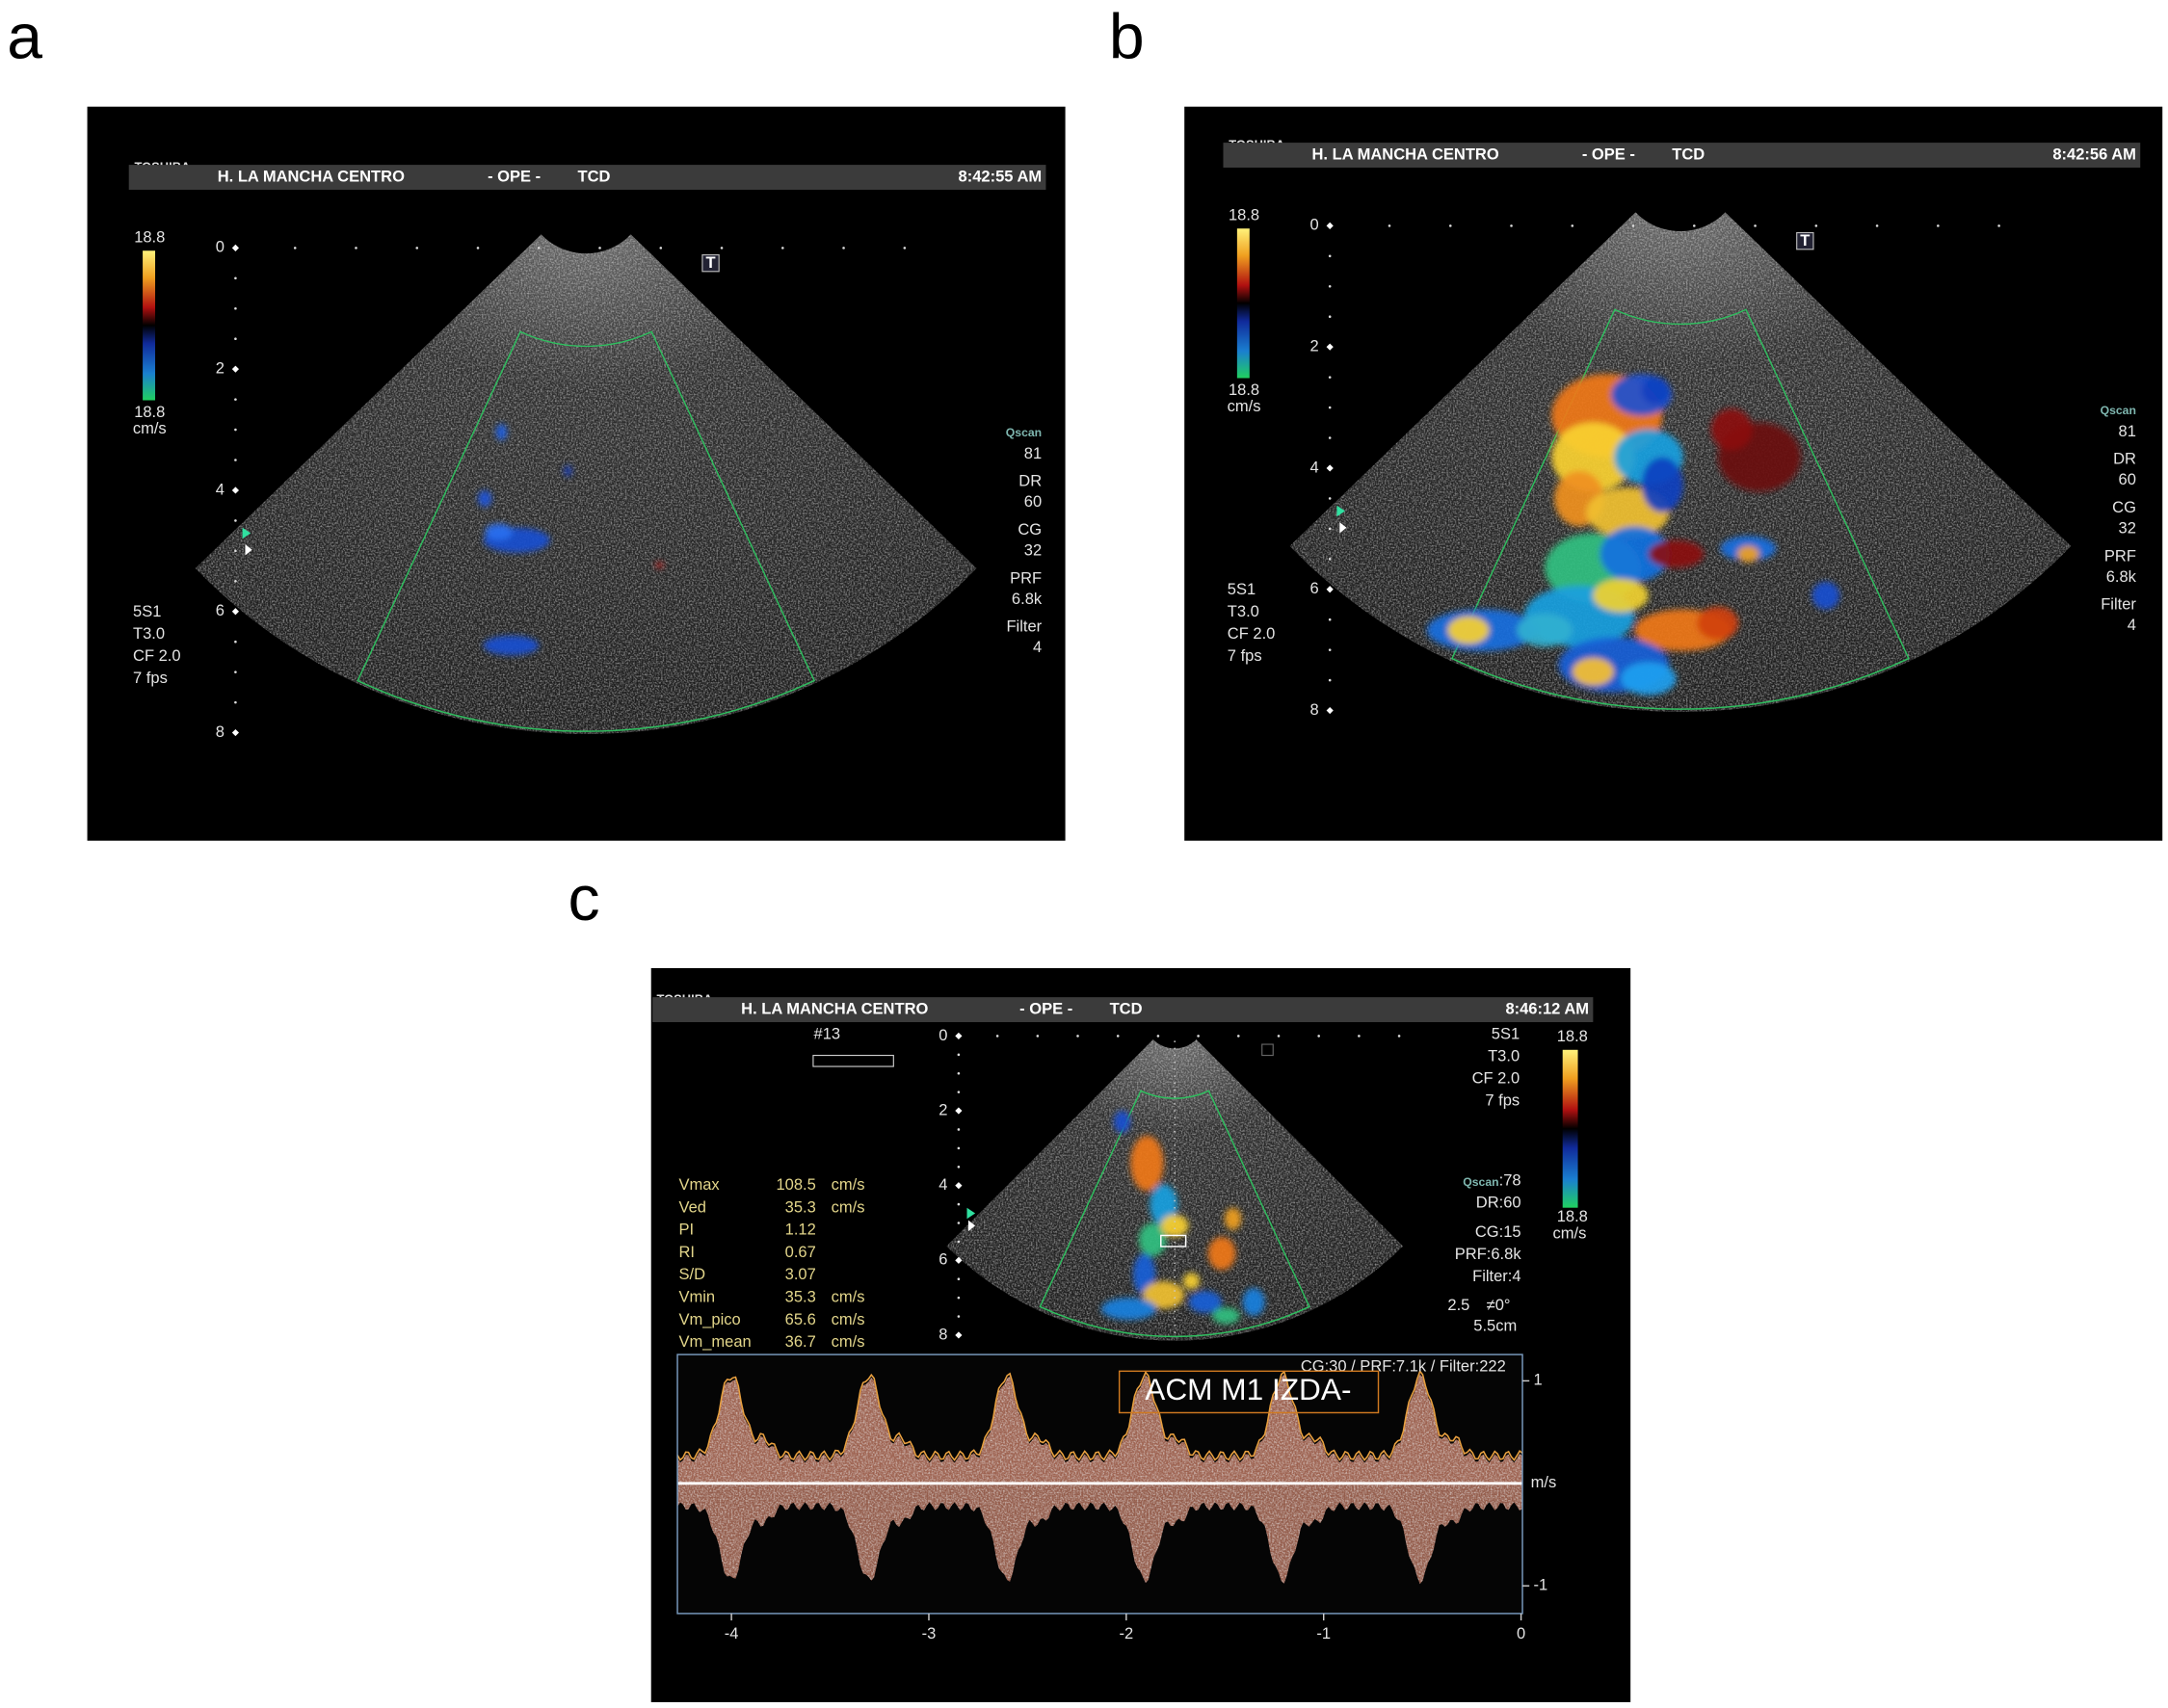 Image resolution: width=2168 pixels, height=1708 pixels. I want to click on probe-info: T3.0, so click(1244, 611).